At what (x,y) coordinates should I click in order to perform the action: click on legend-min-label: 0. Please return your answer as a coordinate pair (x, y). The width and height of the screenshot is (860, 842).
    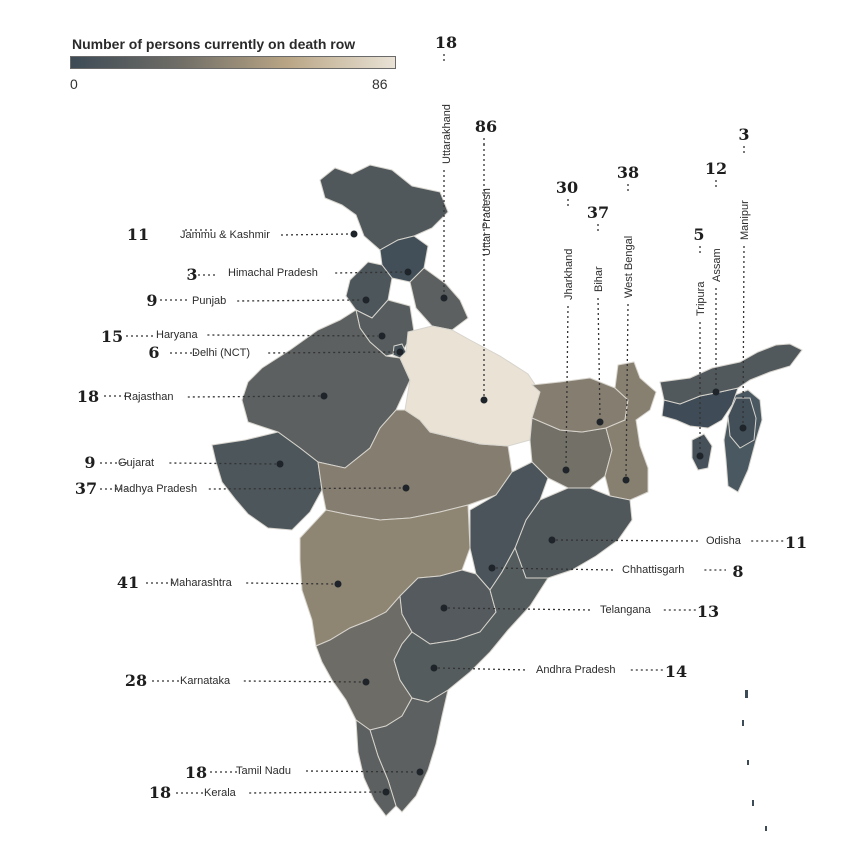
    Looking at the image, I should click on (74, 84).